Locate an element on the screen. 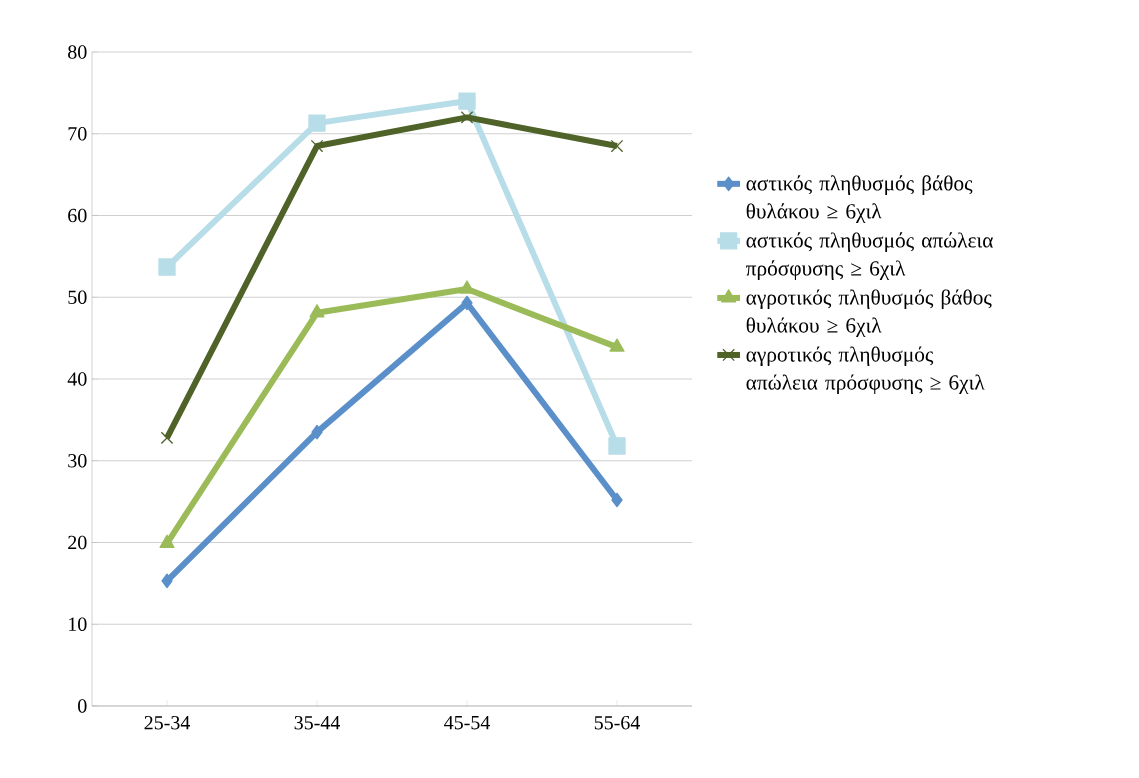  y-tick-label: 50 is located at coordinates (77, 297).